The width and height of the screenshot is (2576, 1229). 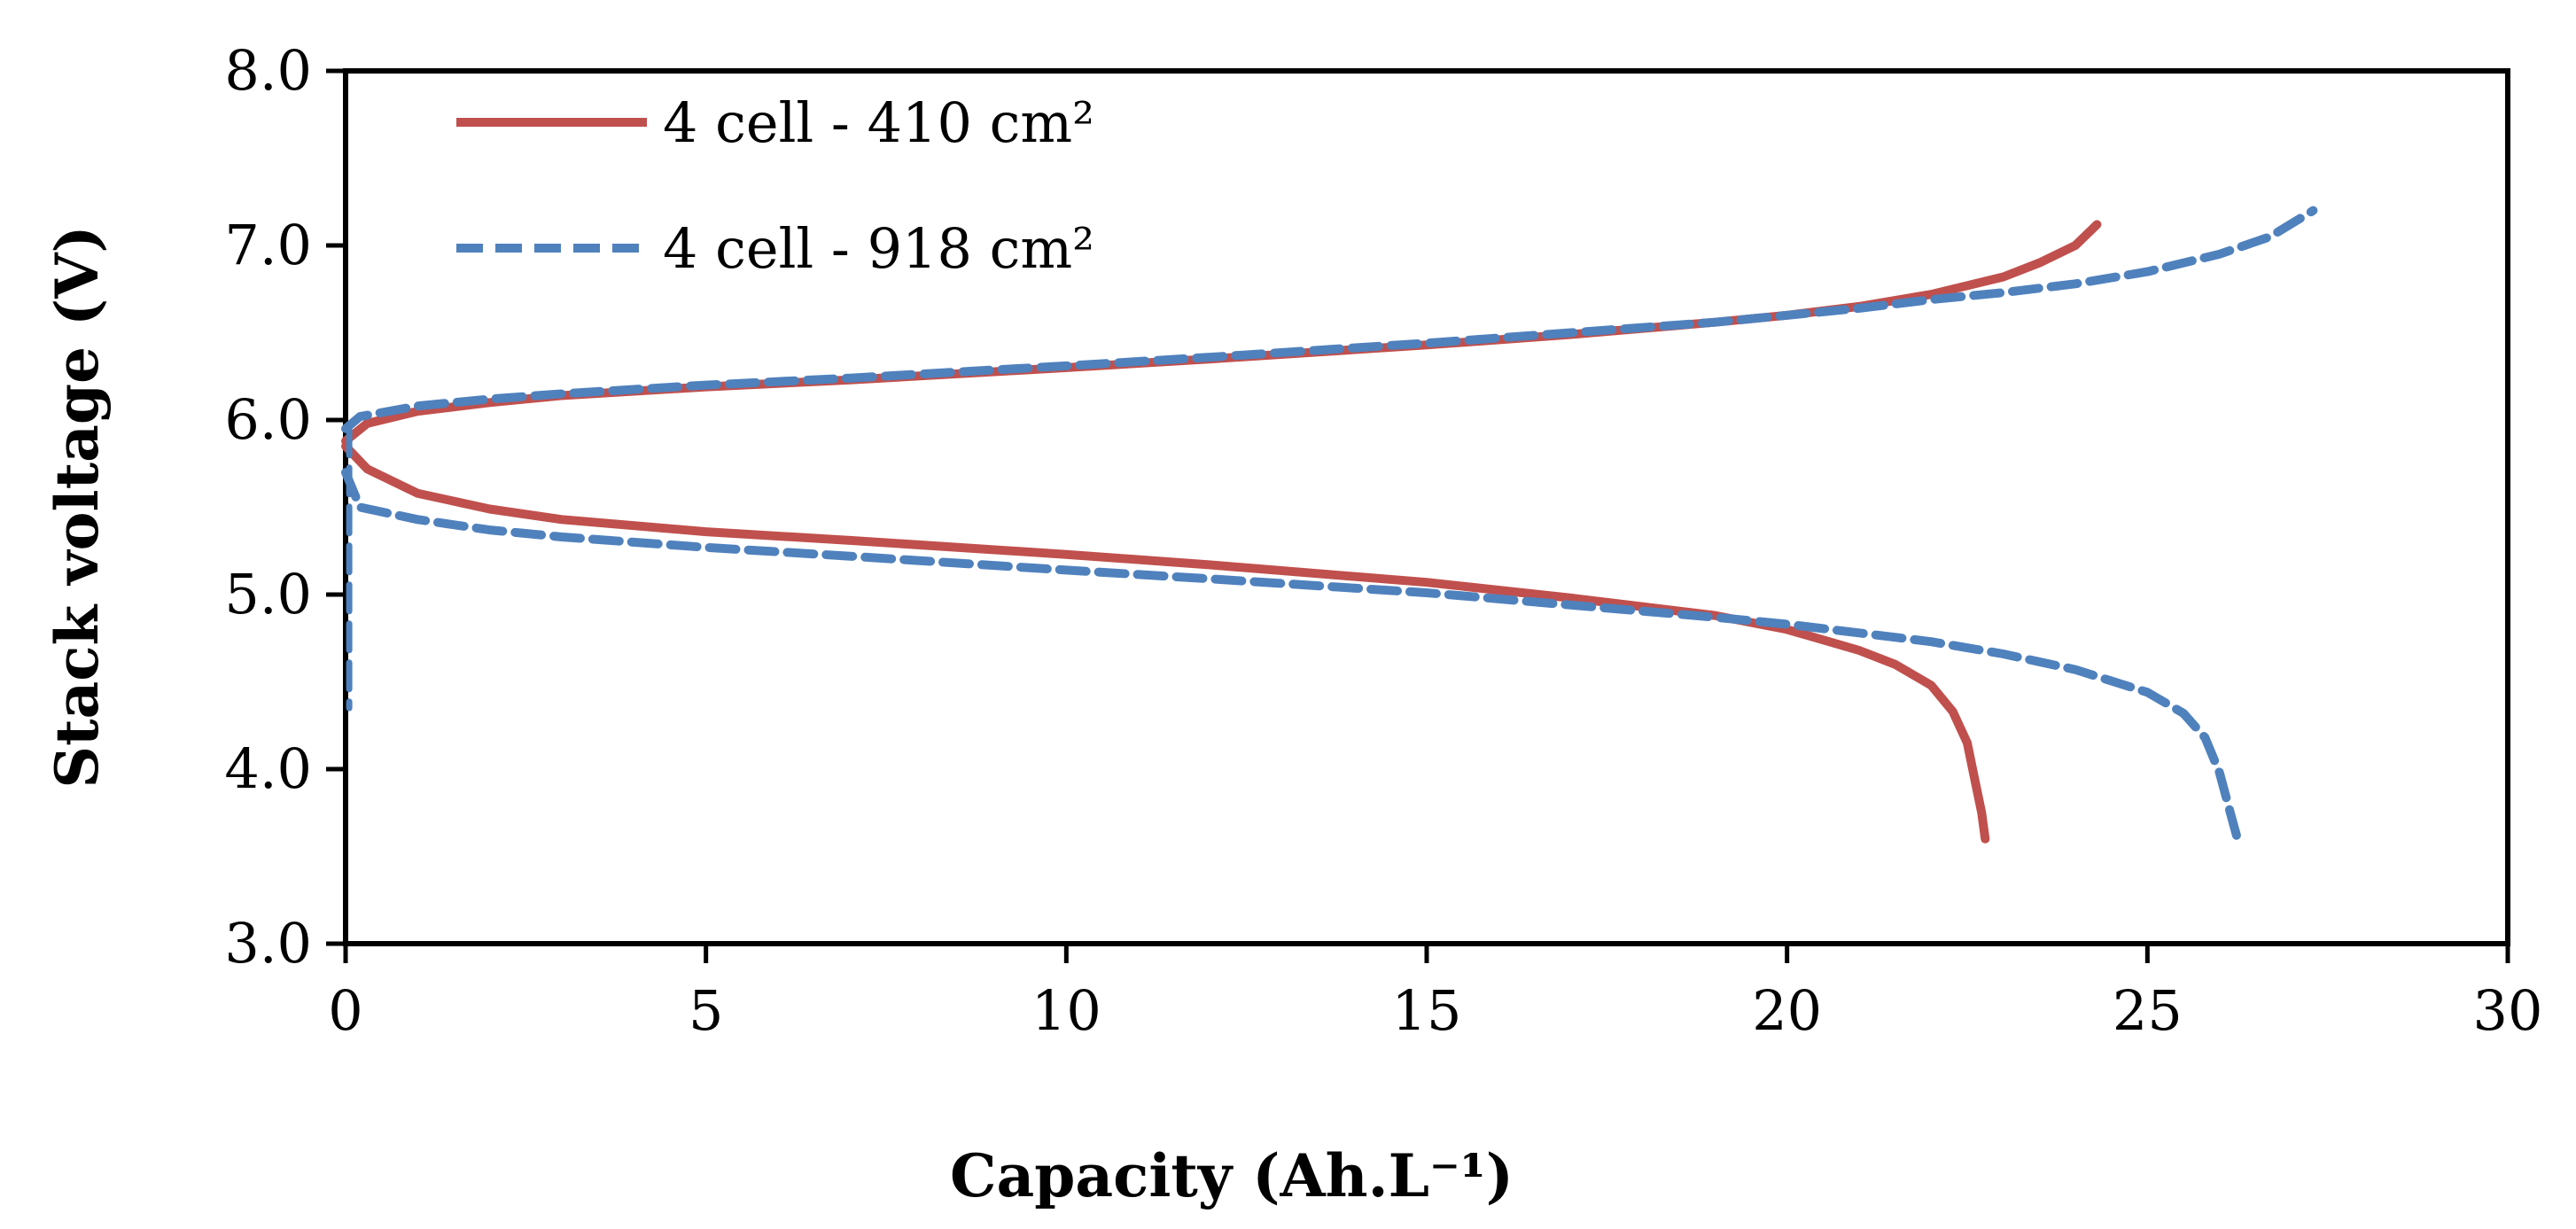 What do you see at coordinates (268, 70) in the screenshot?
I see `y-tick-label: 8.0` at bounding box center [268, 70].